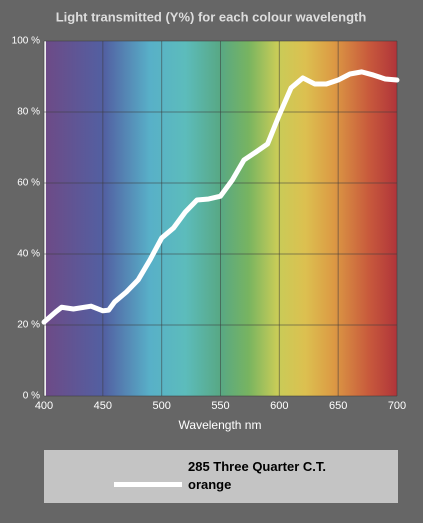  What do you see at coordinates (220, 406) in the screenshot?
I see `x-tick-label: 550` at bounding box center [220, 406].